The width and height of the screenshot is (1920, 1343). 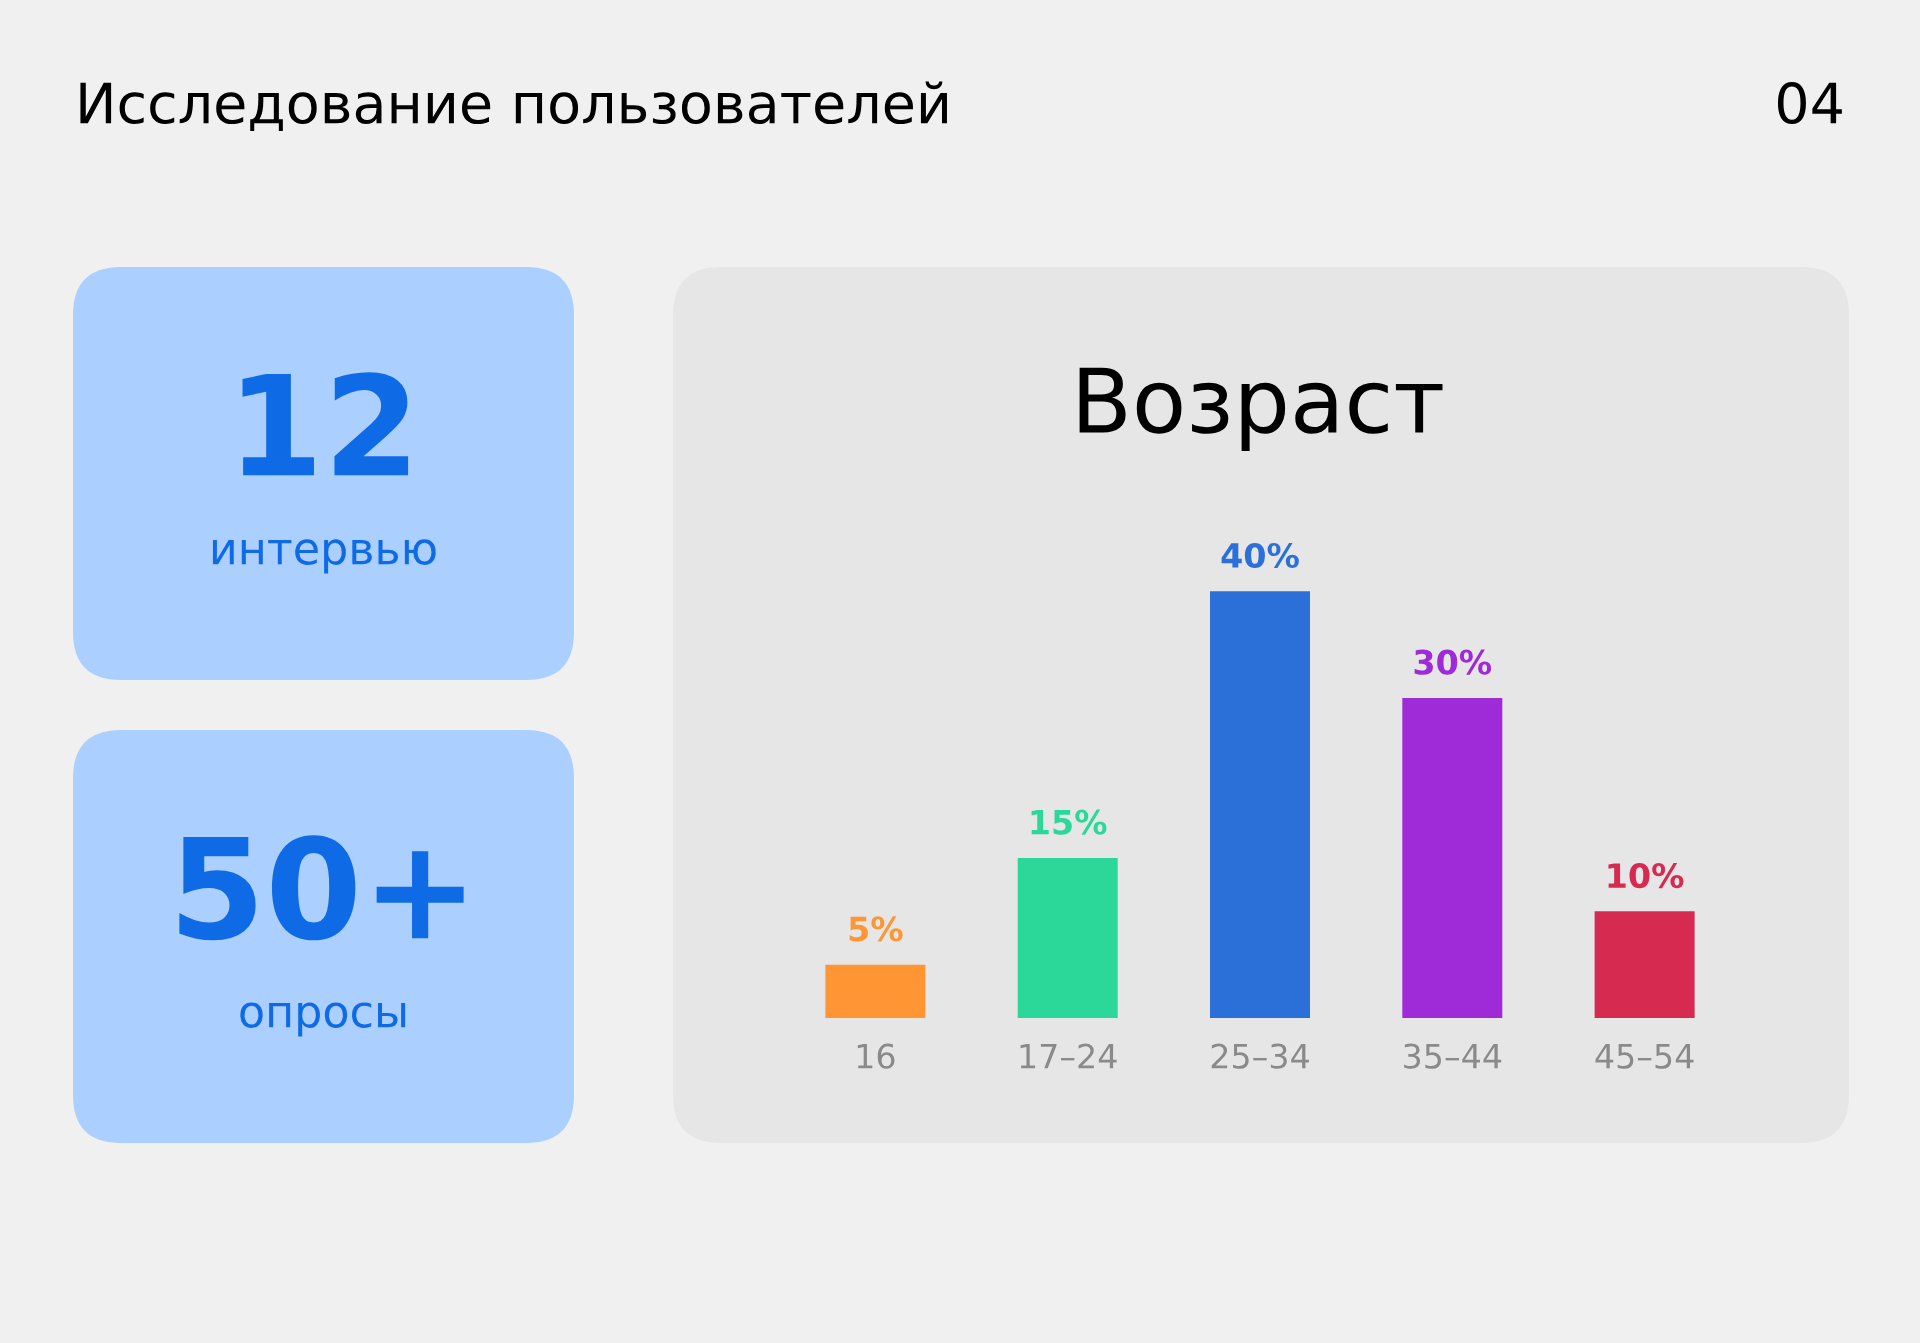 What do you see at coordinates (1644, 1056) in the screenshot?
I see `x-tick-label: 45–54` at bounding box center [1644, 1056].